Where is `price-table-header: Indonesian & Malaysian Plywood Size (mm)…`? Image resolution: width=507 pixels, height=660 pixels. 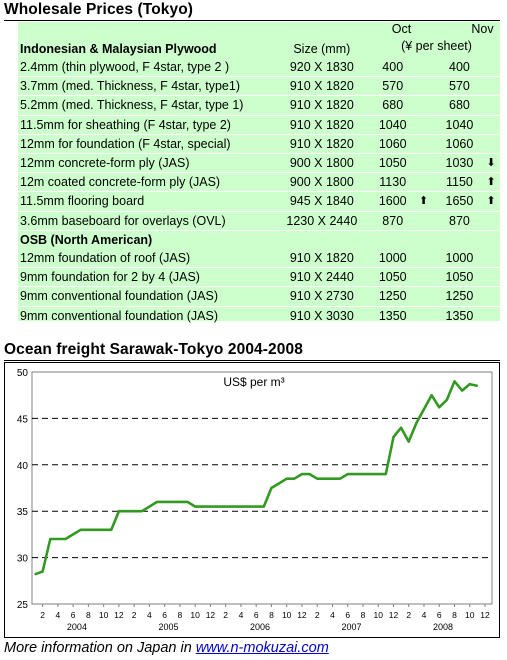
price-table-header: Indonesian & Malaysian Plywood Size (mm)… is located at coordinates (259, 40).